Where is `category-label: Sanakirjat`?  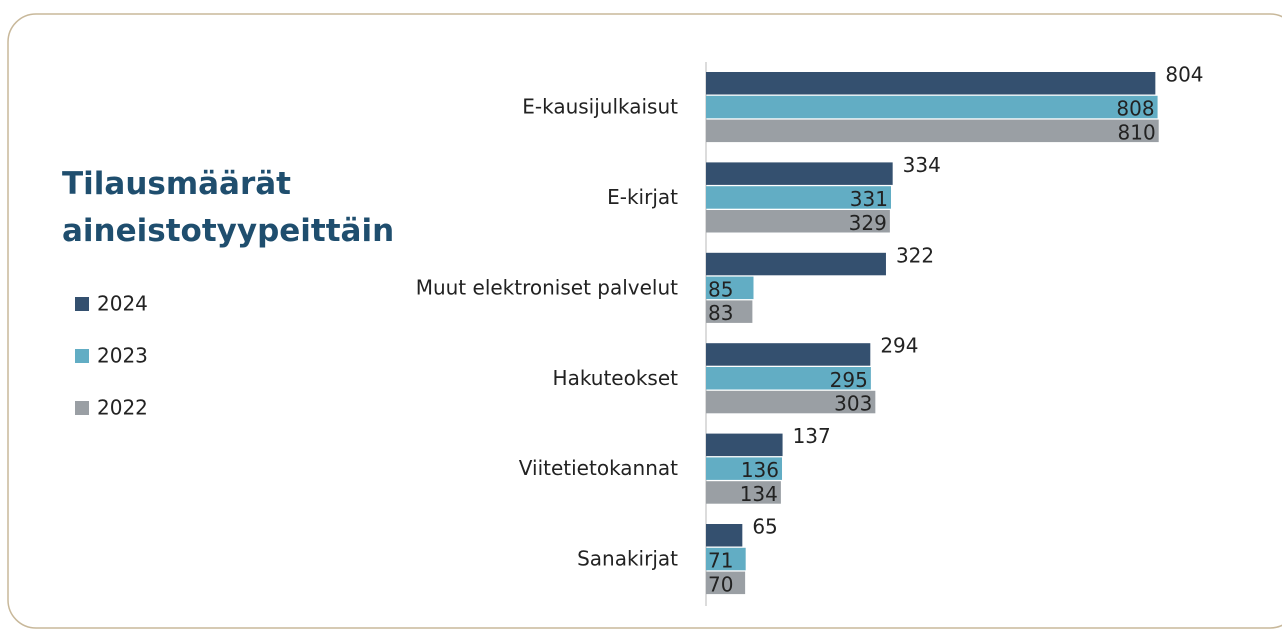 category-label: Sanakirjat is located at coordinates (627, 559).